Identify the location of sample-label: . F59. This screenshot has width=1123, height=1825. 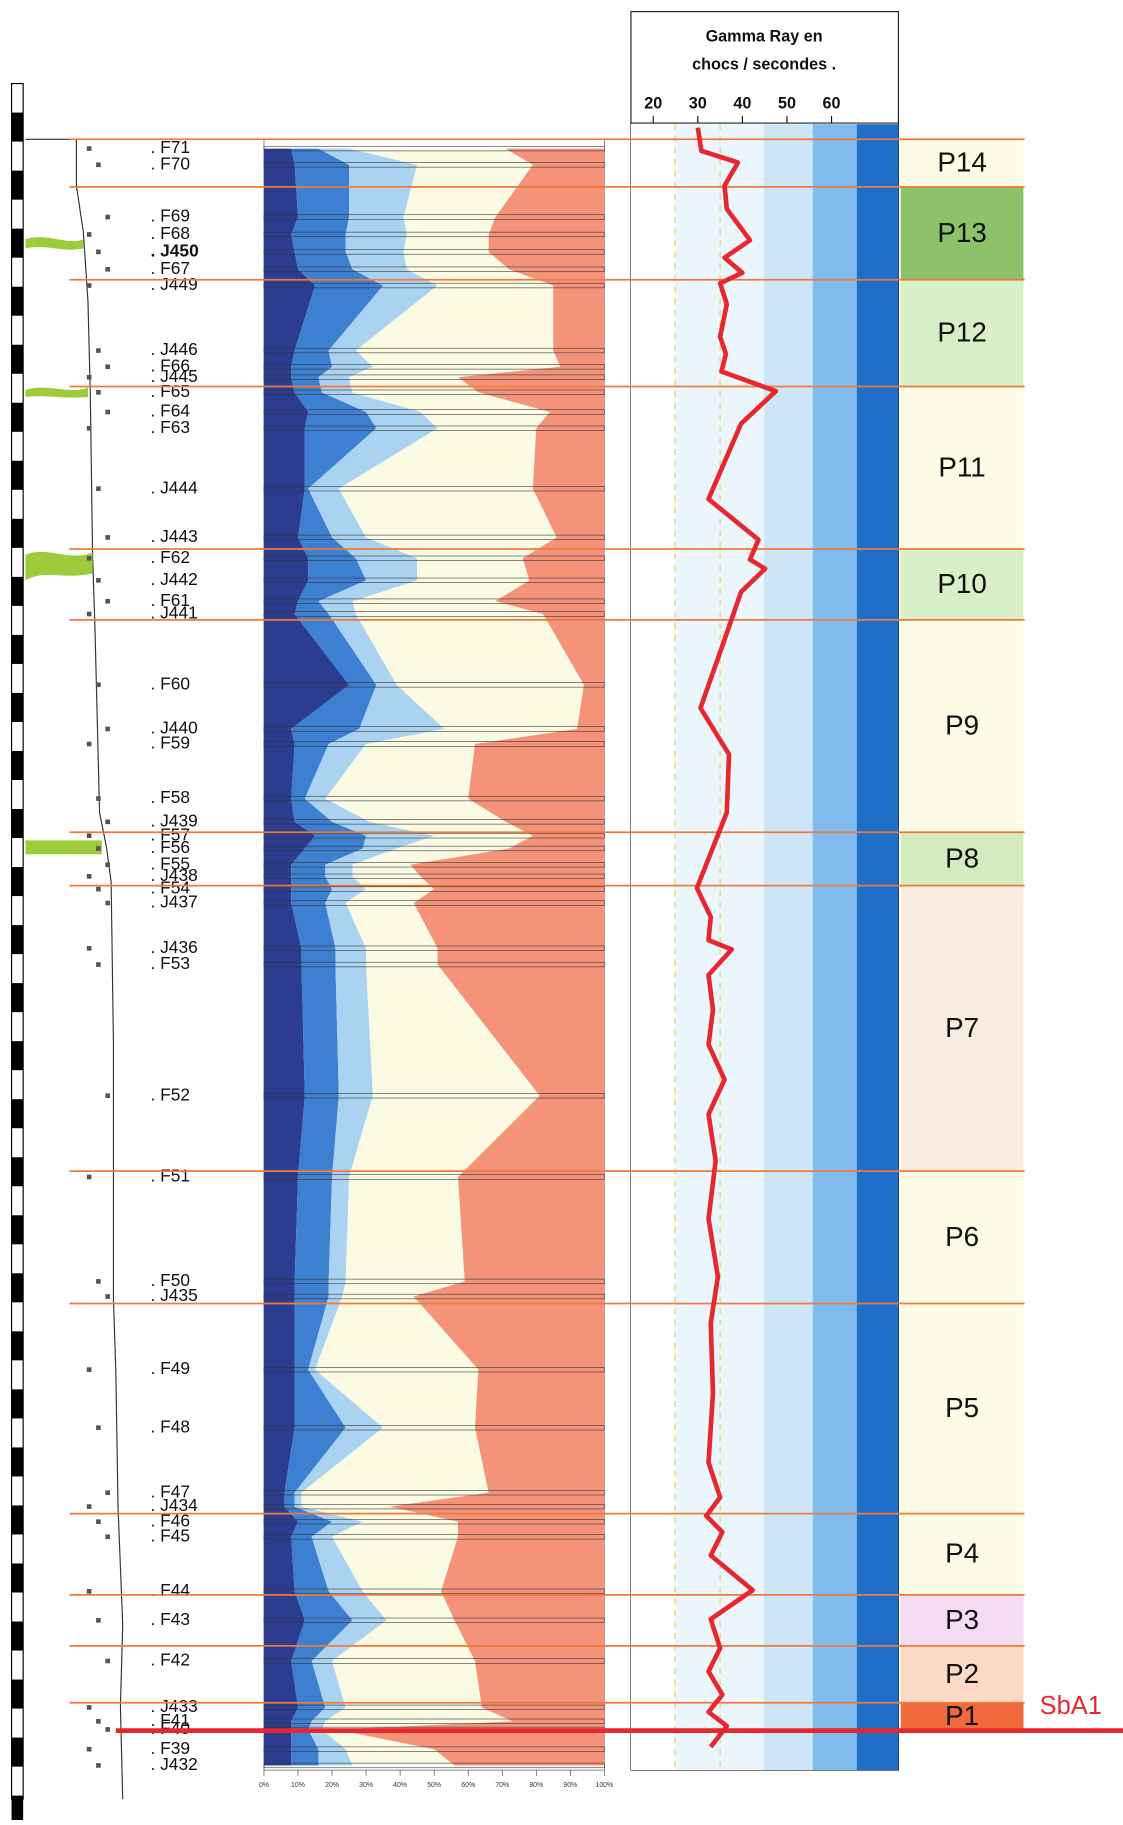
(171, 743).